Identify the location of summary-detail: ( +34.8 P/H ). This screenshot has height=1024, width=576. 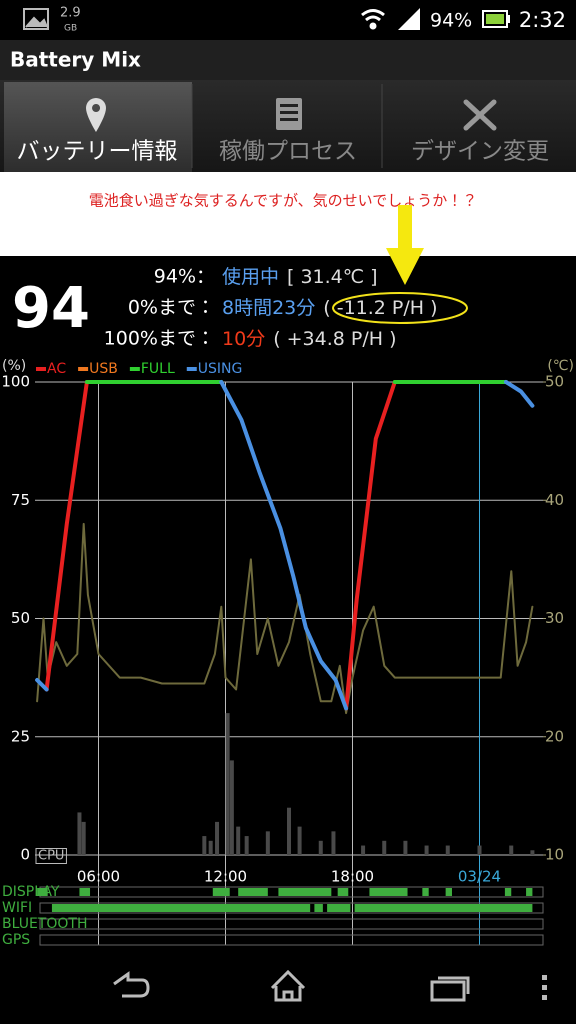
(334, 339).